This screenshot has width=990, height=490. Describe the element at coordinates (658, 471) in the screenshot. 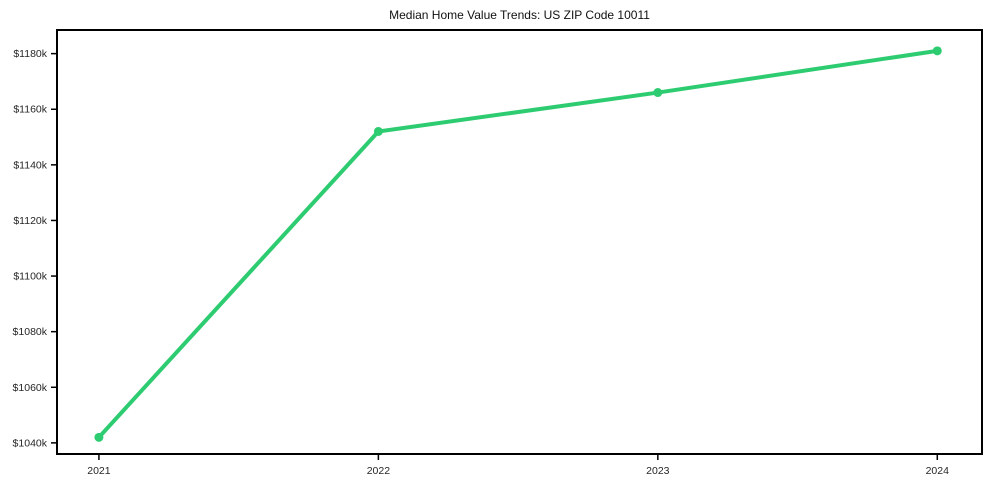

I see `x-tick-label: 2023` at that location.